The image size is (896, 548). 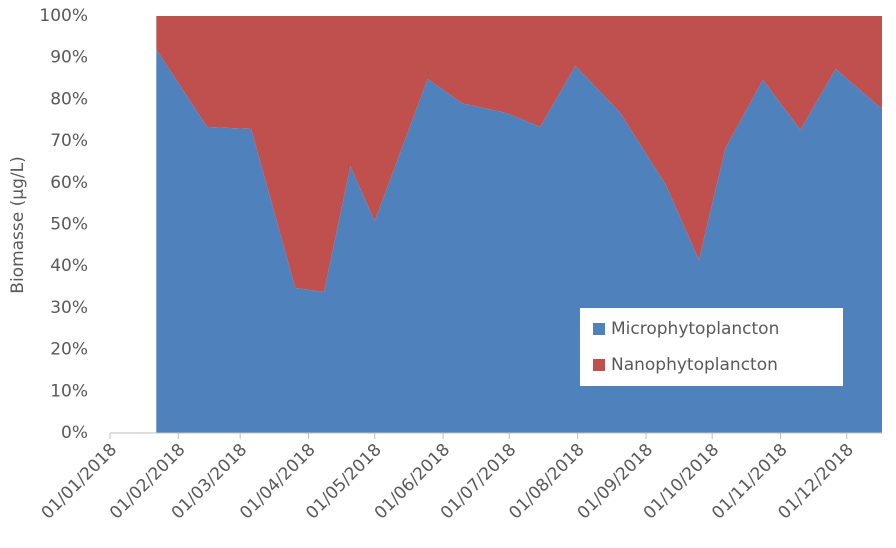 I want to click on legend-box, so click(x=711, y=347).